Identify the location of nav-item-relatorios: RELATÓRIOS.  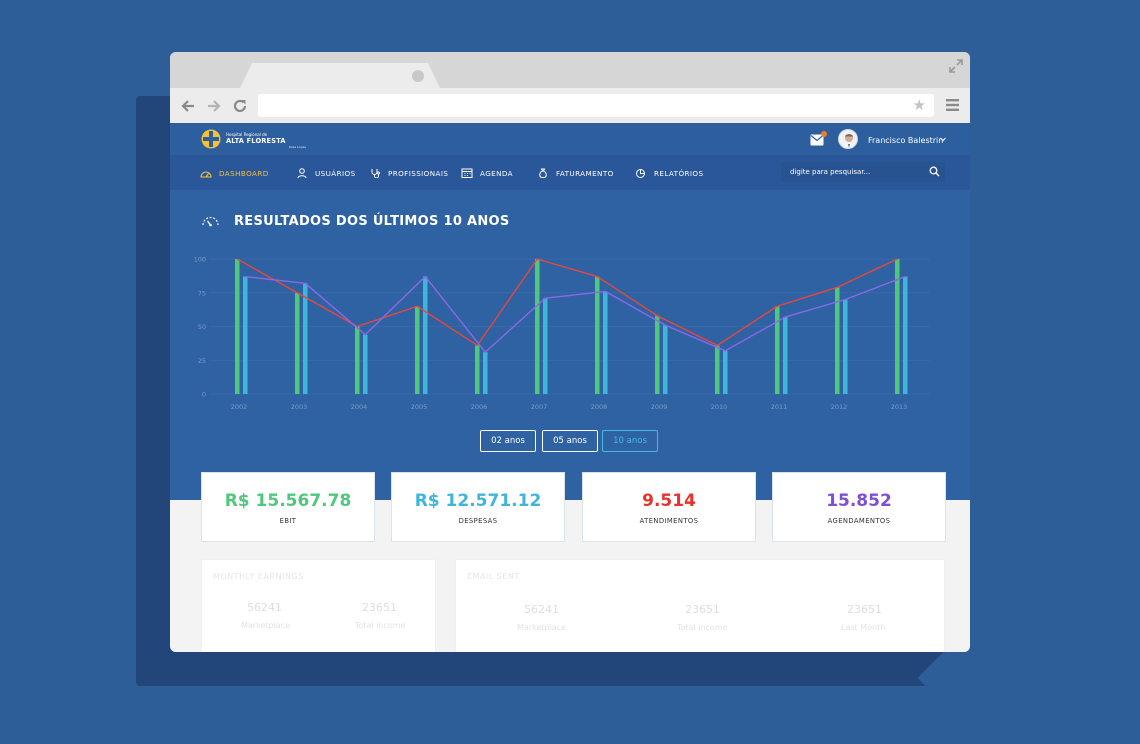
(669, 173).